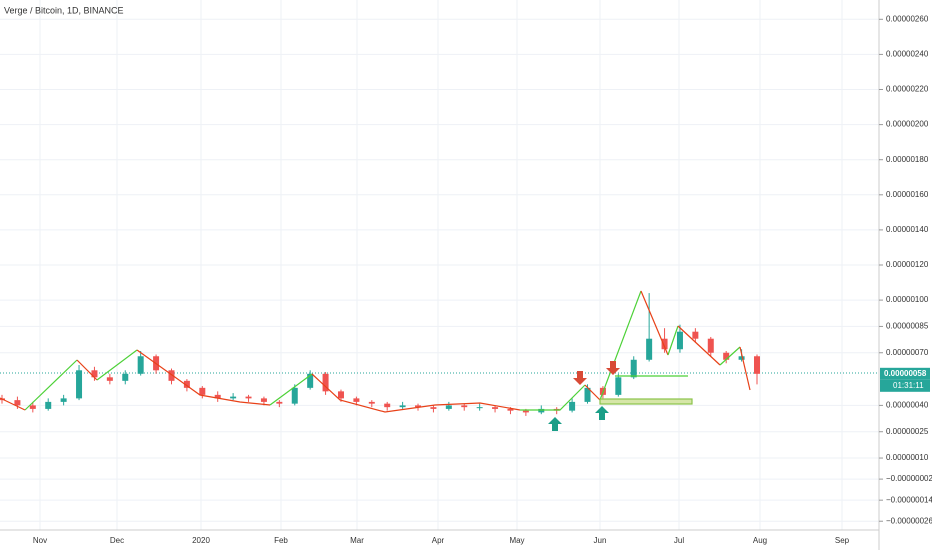 Image resolution: width=932 pixels, height=550 pixels. What do you see at coordinates (907, 194) in the screenshot?
I see `y-tick-label: 0.00000160` at bounding box center [907, 194].